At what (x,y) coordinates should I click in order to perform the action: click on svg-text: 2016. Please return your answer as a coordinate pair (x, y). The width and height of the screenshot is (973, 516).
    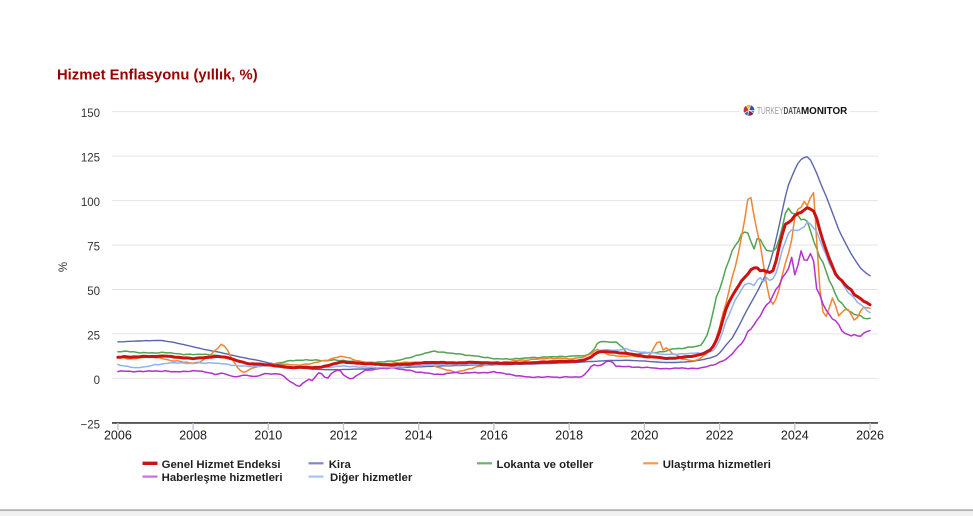
    Looking at the image, I should click on (494, 436).